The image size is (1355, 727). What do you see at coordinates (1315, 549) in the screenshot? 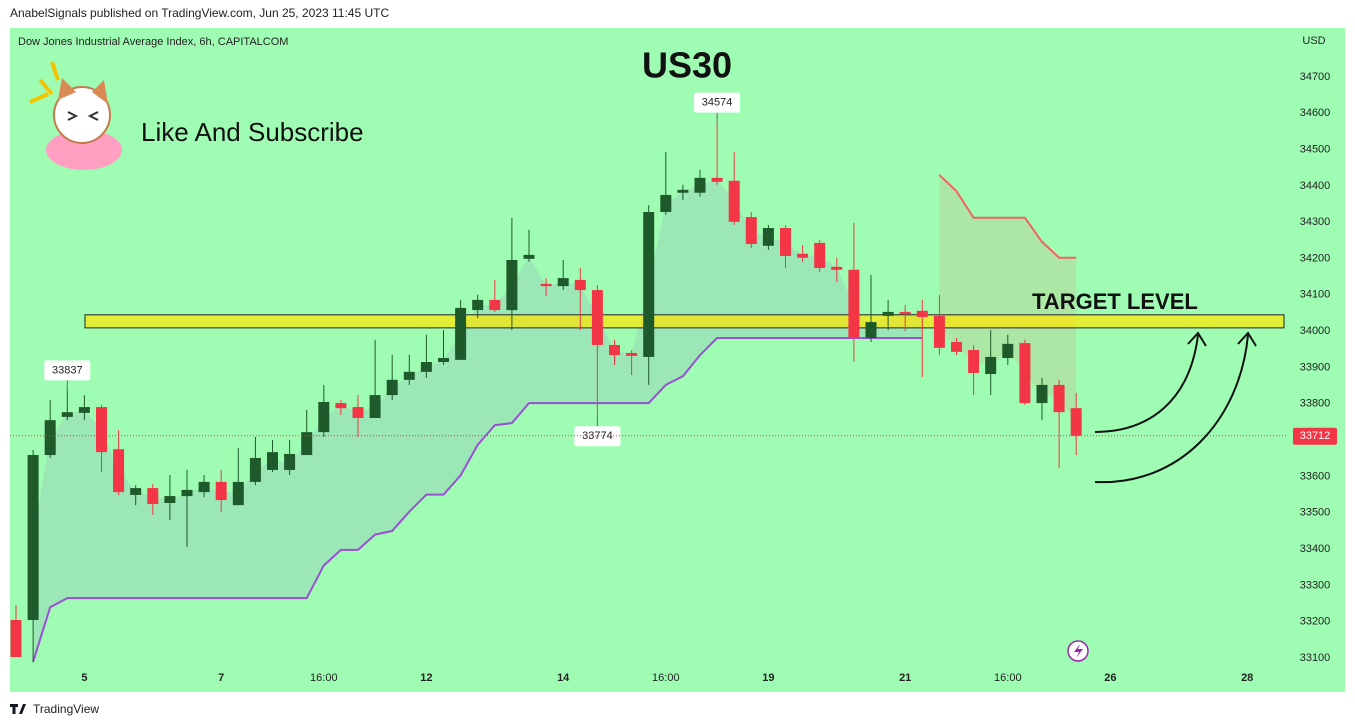
I see `y-tick-label: 33400` at bounding box center [1315, 549].